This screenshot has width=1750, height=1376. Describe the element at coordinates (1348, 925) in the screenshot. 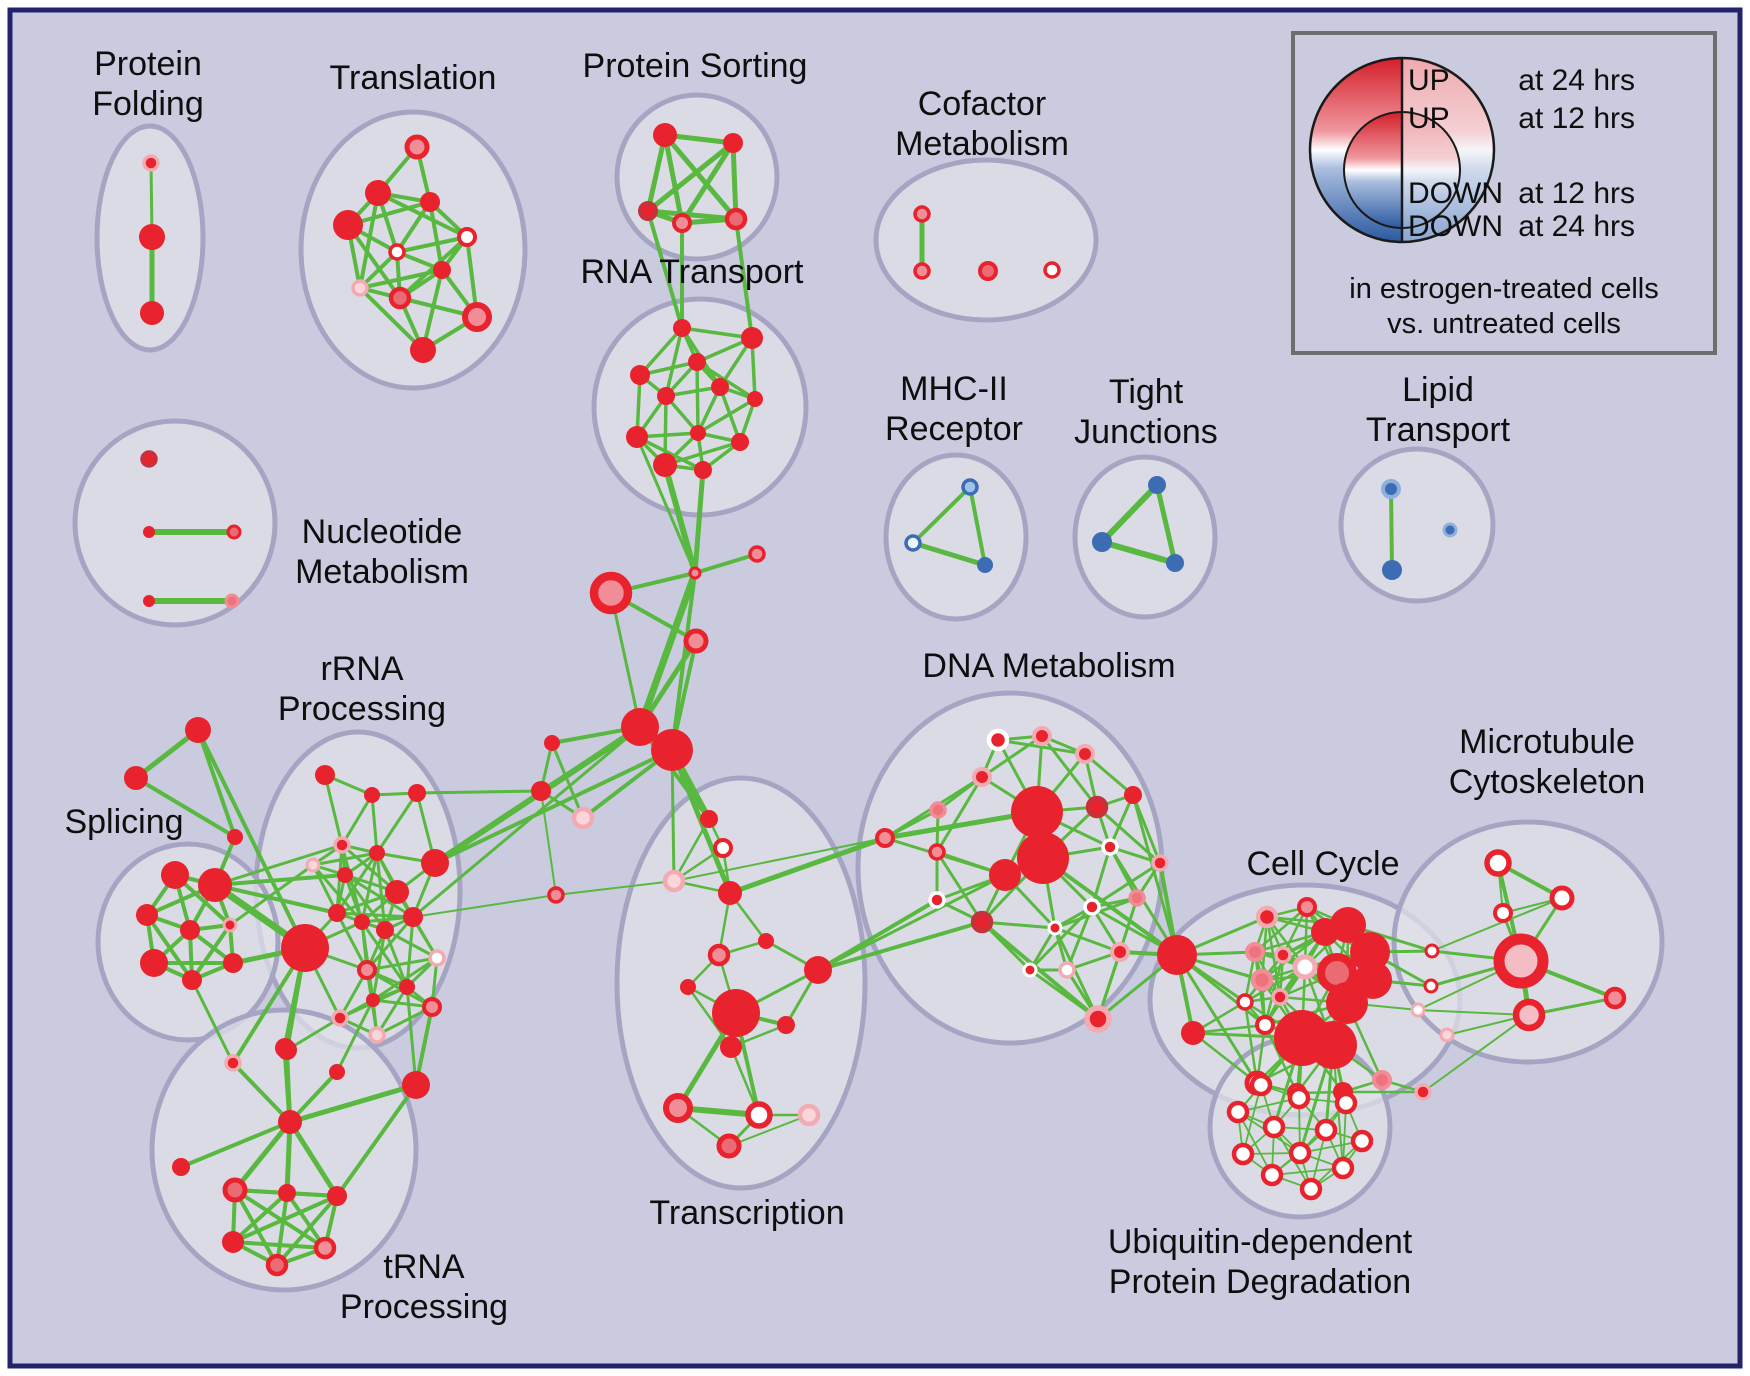

I see `node-CC4` at that location.